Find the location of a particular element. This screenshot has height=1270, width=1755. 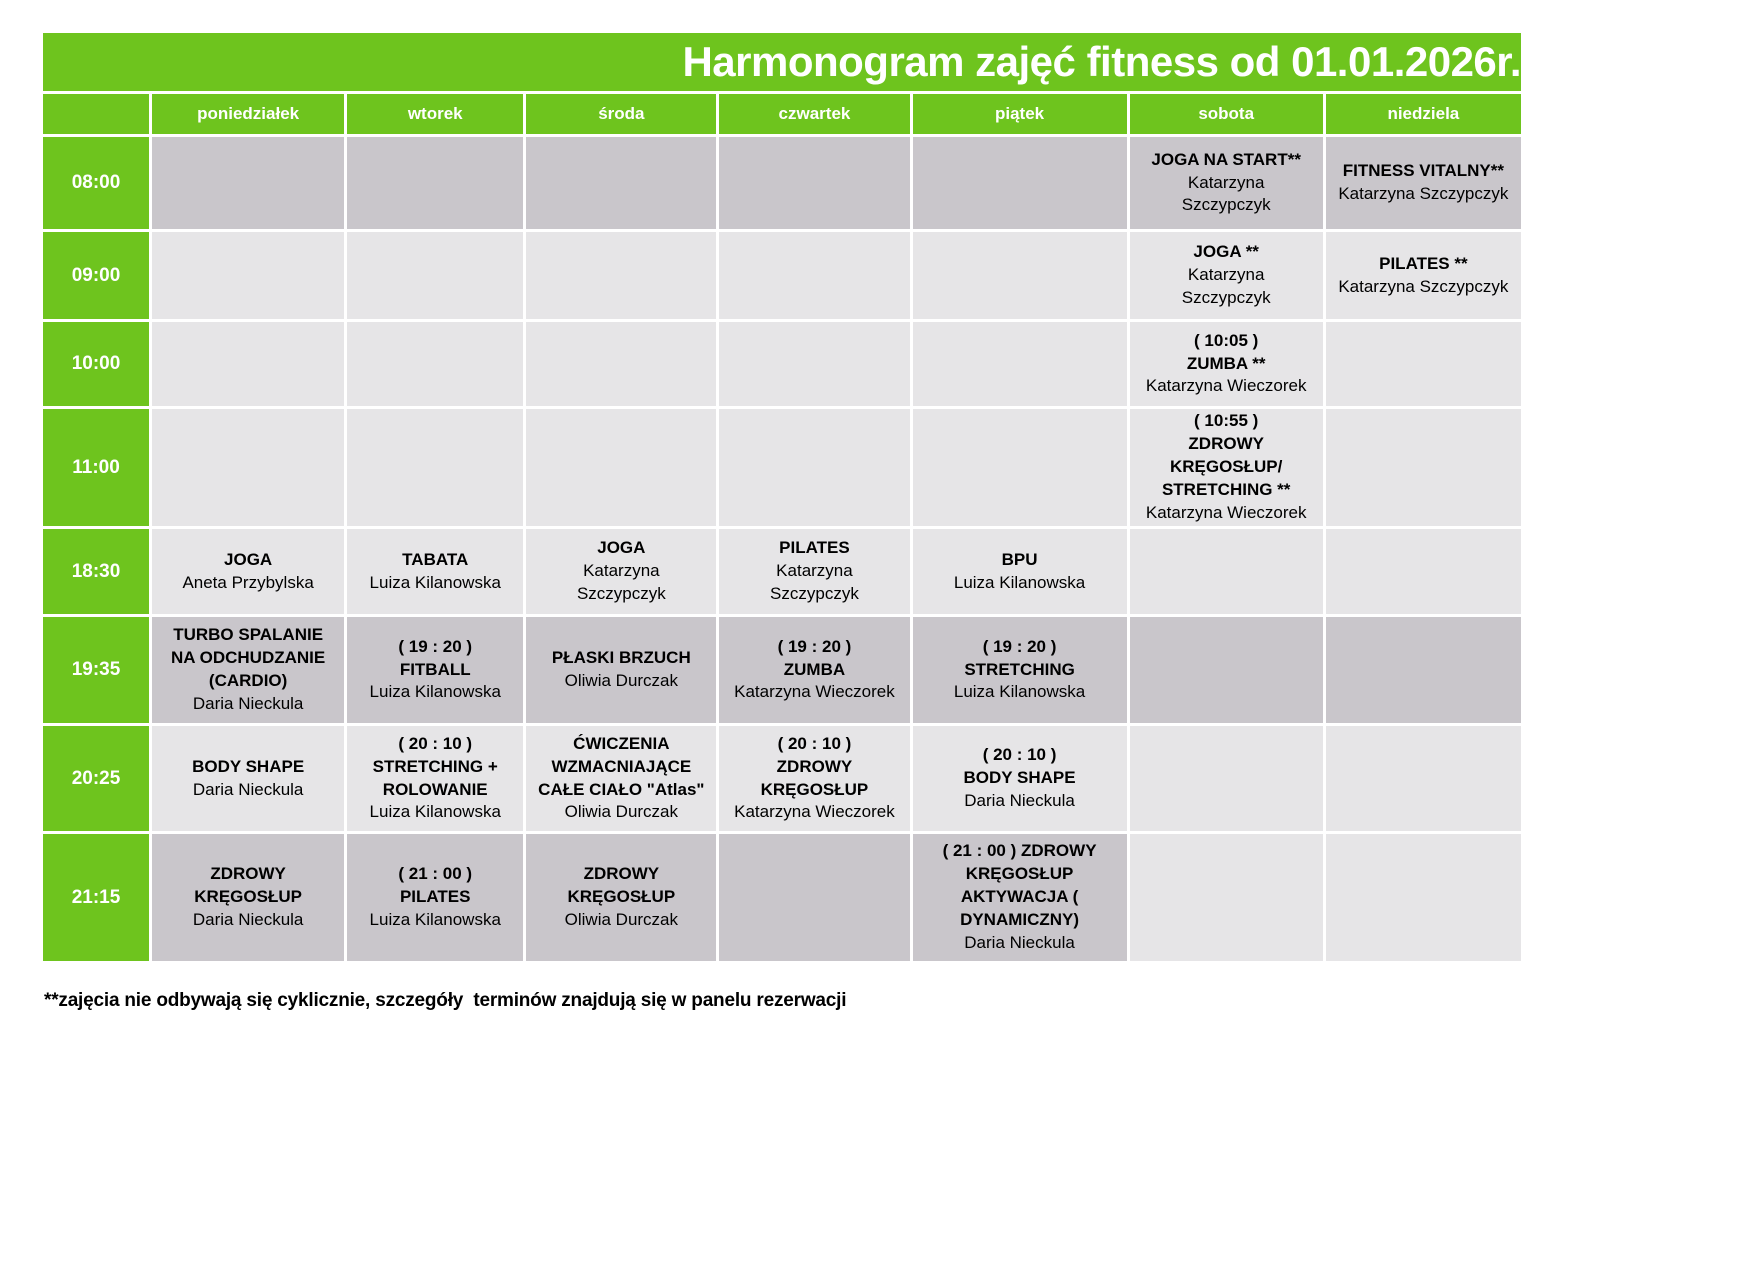

class-cell-monday-1830: JOGA Aneta Przybylska is located at coordinates (248, 571).